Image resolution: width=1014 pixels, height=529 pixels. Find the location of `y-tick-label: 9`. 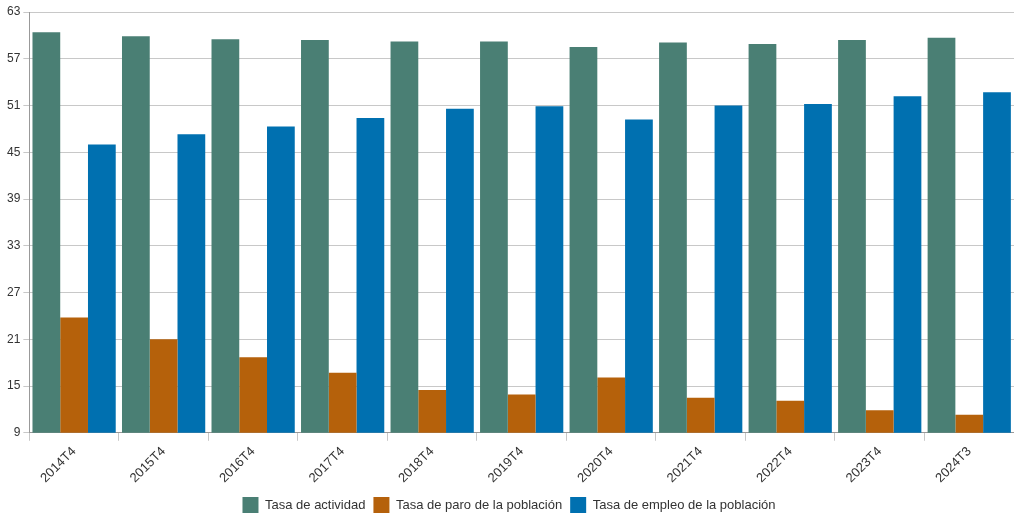

y-tick-label: 9 is located at coordinates (17, 432).